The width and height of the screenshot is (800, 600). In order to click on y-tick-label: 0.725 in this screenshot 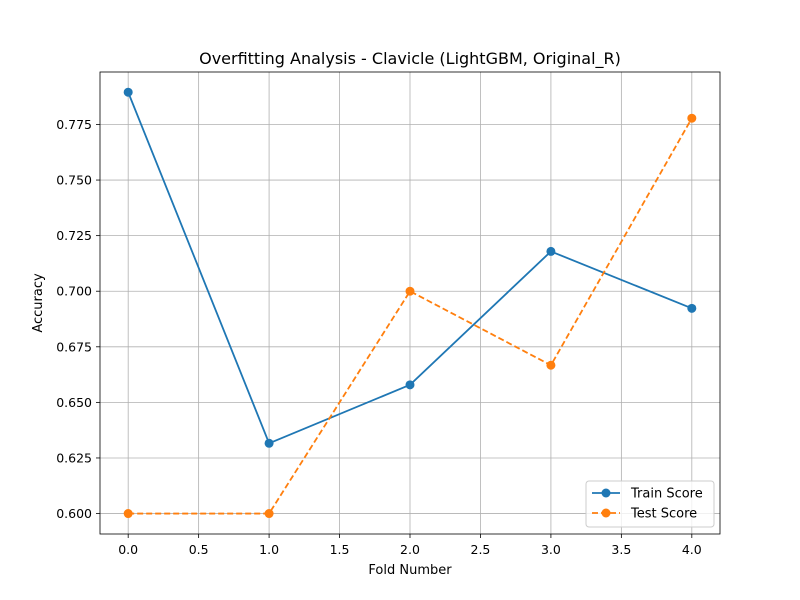, I will do `click(74, 235)`.